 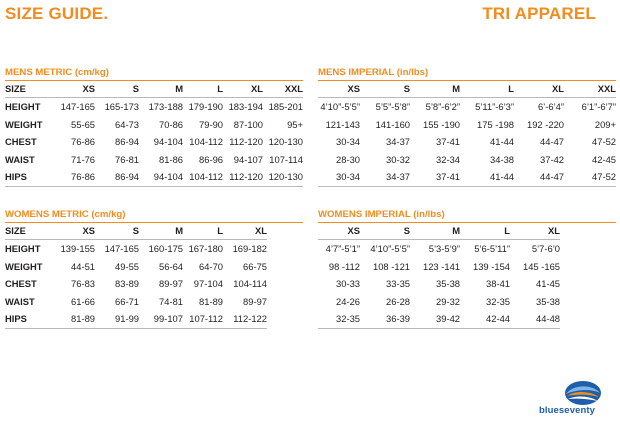 I want to click on table-cell: 47-52, so click(x=604, y=142).